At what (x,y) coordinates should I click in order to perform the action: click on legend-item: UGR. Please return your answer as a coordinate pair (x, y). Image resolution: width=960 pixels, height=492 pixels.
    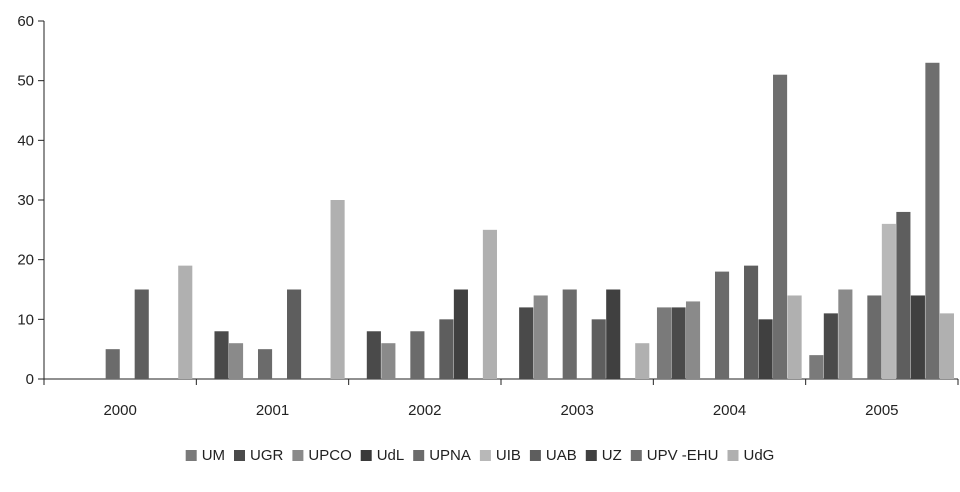
    Looking at the image, I should click on (259, 455).